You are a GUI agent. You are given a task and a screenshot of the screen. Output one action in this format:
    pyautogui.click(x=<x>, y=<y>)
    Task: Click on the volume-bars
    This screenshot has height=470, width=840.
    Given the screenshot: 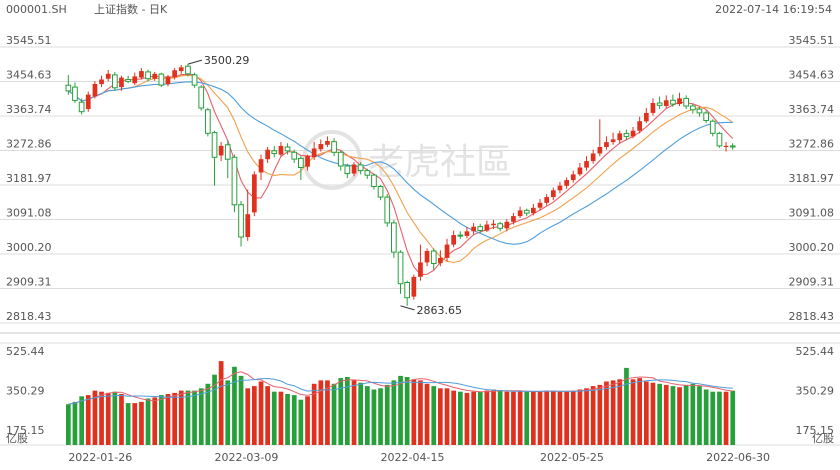 What is the action you would take?
    pyautogui.click(x=401, y=403)
    